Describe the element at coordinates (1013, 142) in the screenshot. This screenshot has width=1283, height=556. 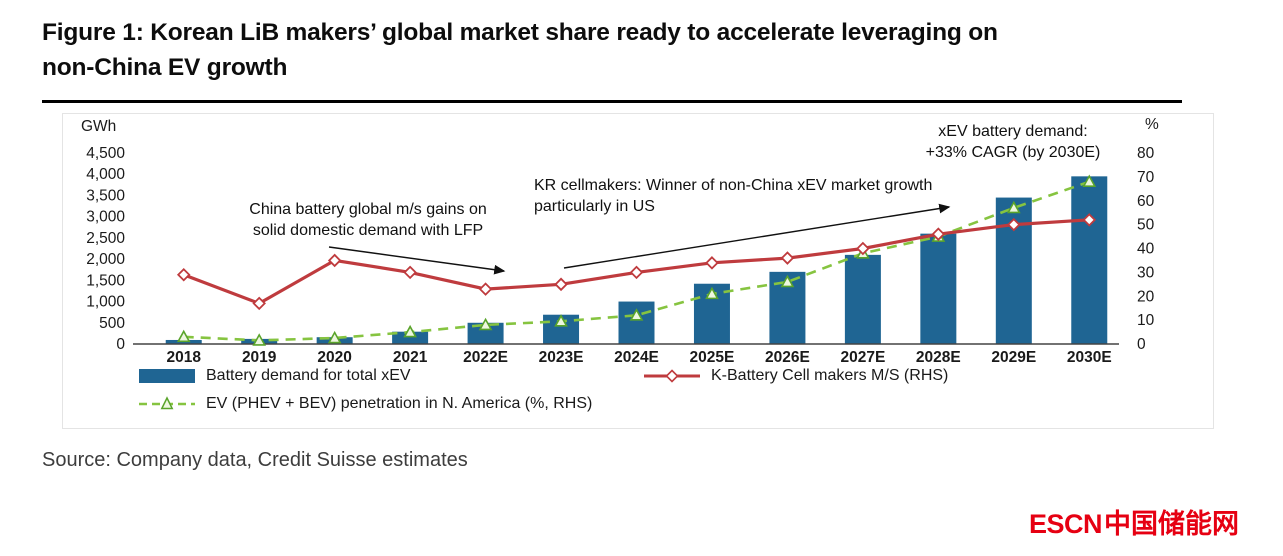
I see `annotation-cagr-battery-demand: xEV battery demand: +33% CAGR (by 2030E)` at that location.